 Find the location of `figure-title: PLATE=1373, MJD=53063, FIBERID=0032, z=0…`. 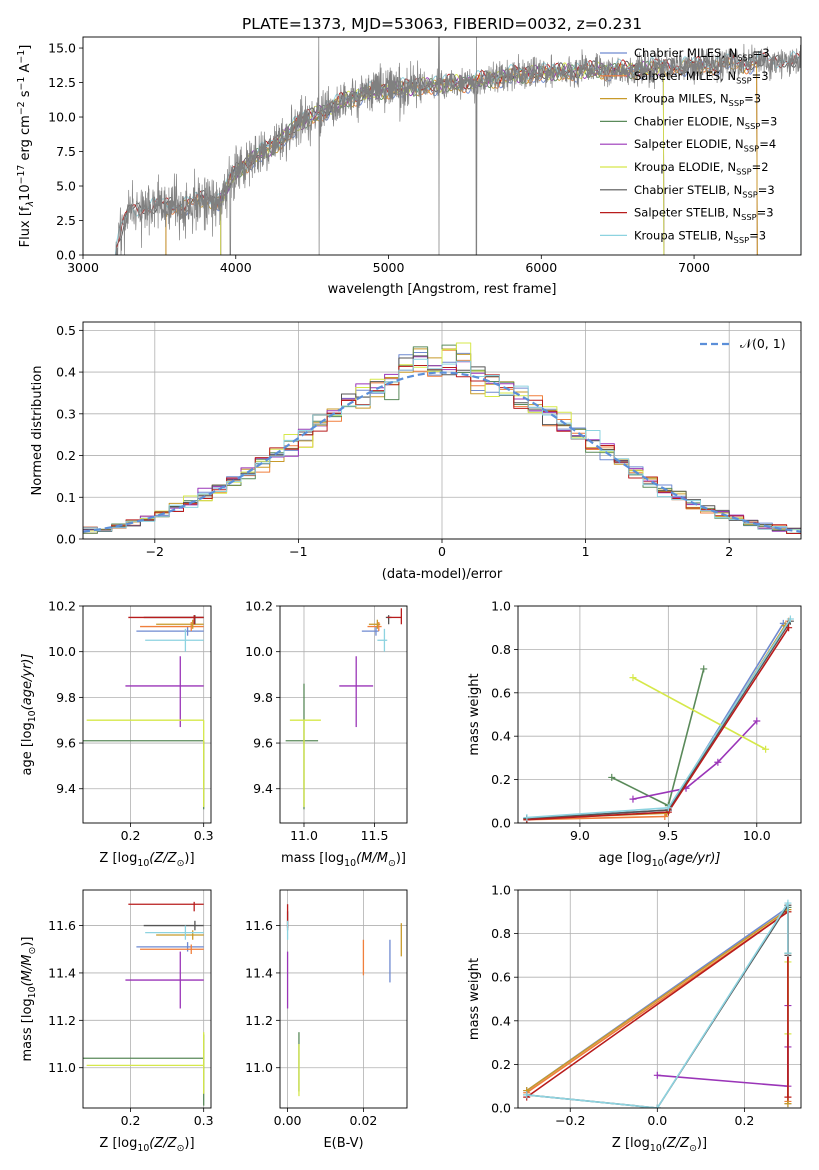

figure-title: PLATE=1373, MJD=53063, FIBERID=0032, z=0… is located at coordinates (442, 24).